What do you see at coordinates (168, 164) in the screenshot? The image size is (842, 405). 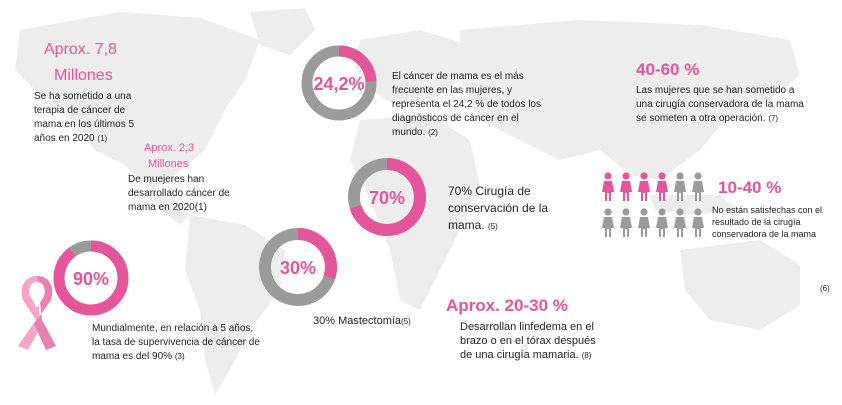 I see `stat-2-3-unit: Millones` at bounding box center [168, 164].